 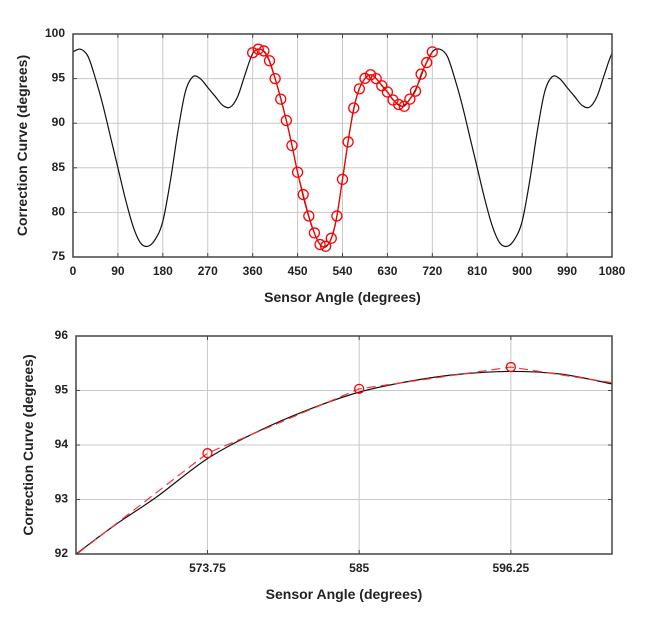 I want to click on x-tick-label: 360, so click(x=253, y=271).